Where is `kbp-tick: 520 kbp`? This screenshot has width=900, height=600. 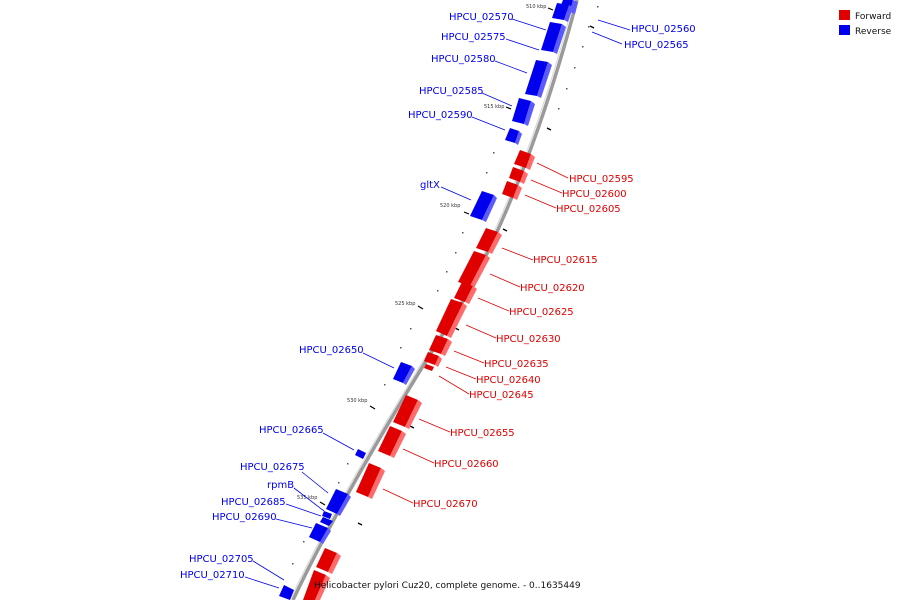 kbp-tick: 520 kbp is located at coordinates (455, 209).